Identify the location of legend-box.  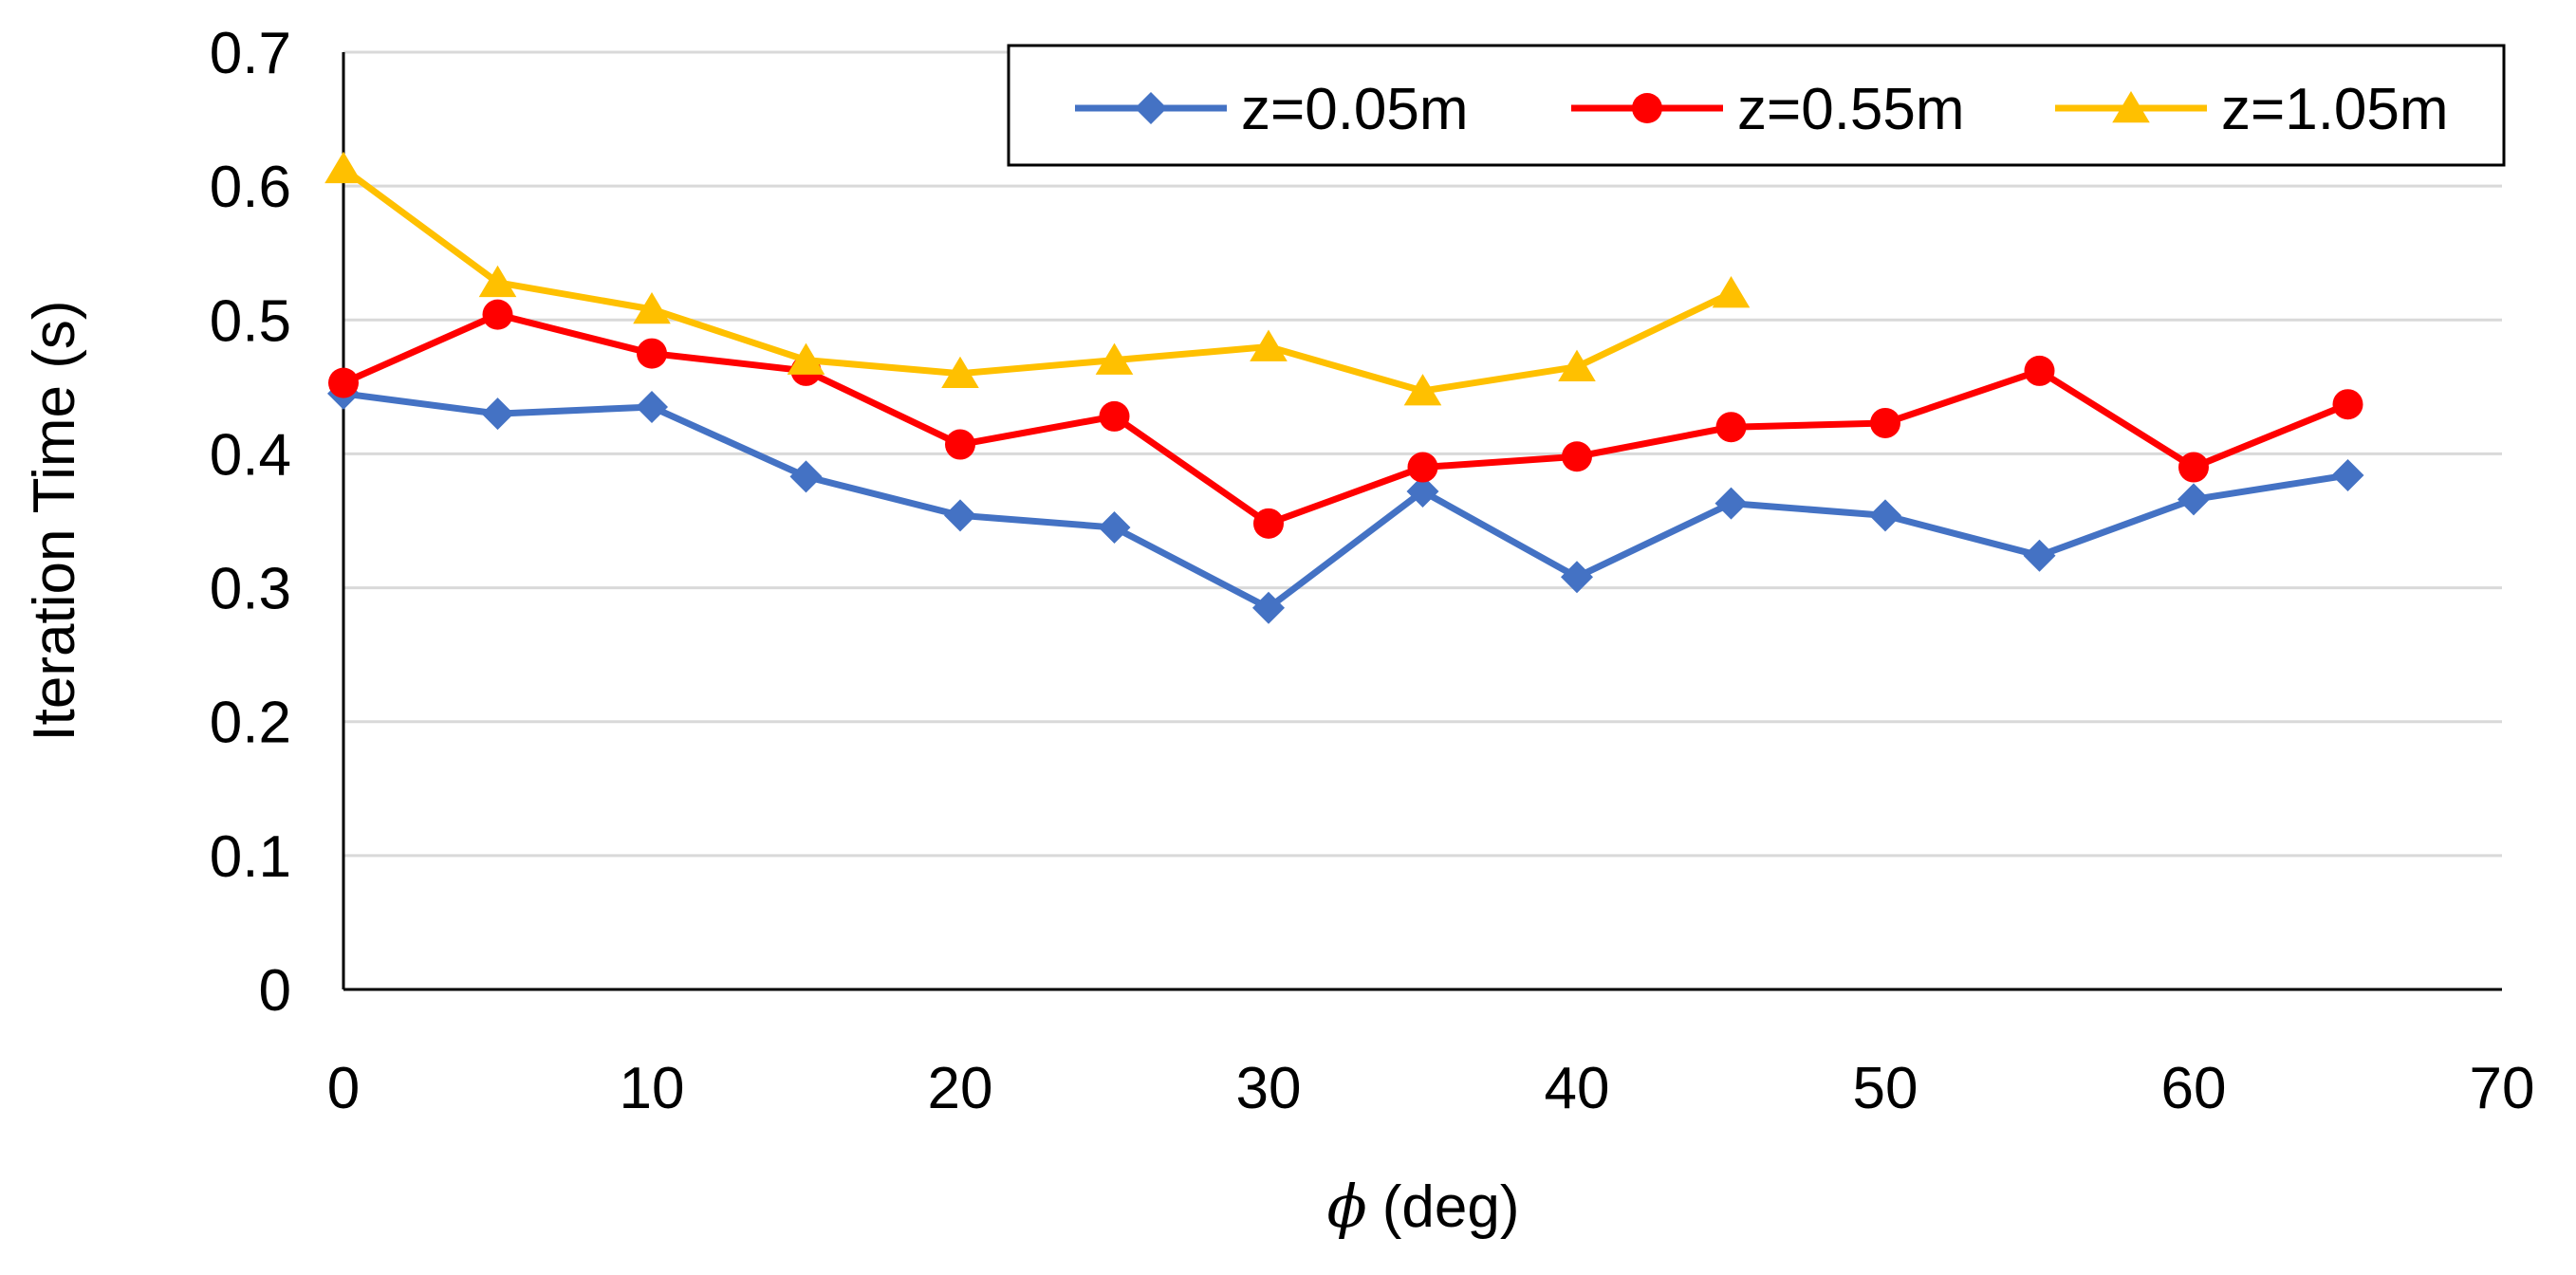
(1756, 106).